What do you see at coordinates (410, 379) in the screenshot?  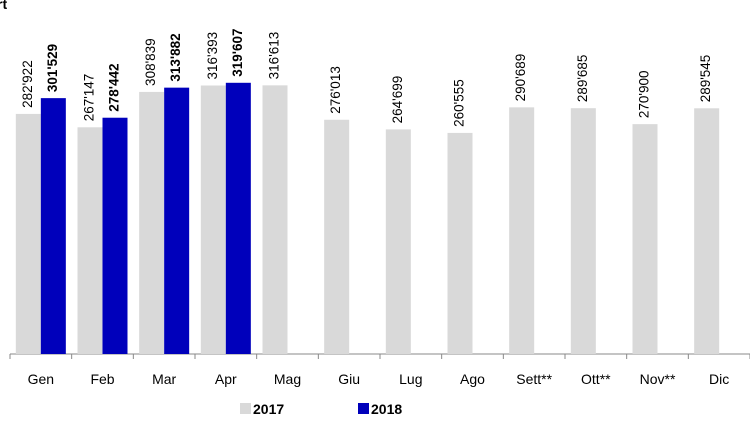 I see `x-tick-label: Lug` at bounding box center [410, 379].